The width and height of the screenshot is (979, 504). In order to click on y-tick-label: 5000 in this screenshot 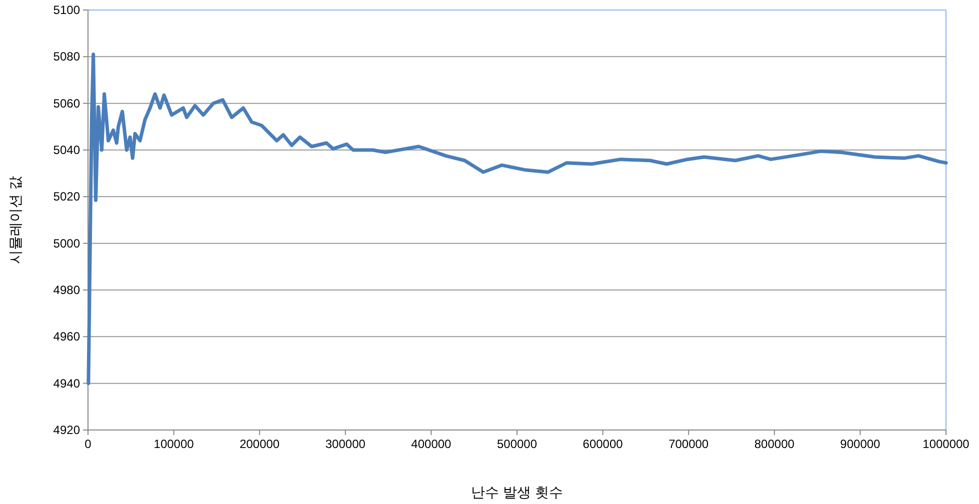, I will do `click(66, 243)`.